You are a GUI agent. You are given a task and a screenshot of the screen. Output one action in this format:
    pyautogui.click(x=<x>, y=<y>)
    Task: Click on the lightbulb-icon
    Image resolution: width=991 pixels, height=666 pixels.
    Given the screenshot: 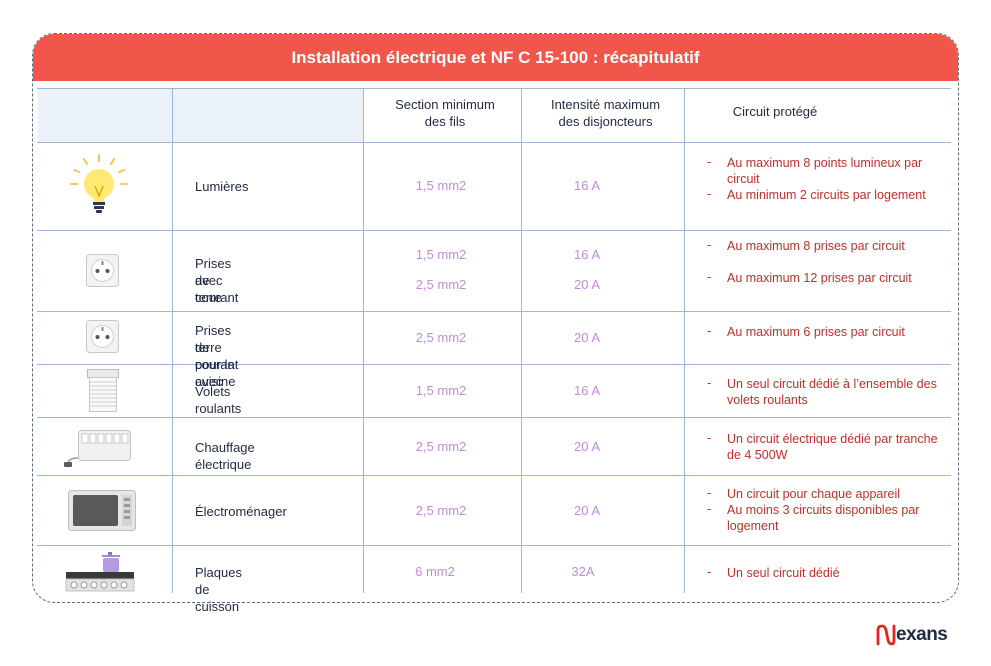 What is the action you would take?
    pyautogui.click(x=99, y=183)
    